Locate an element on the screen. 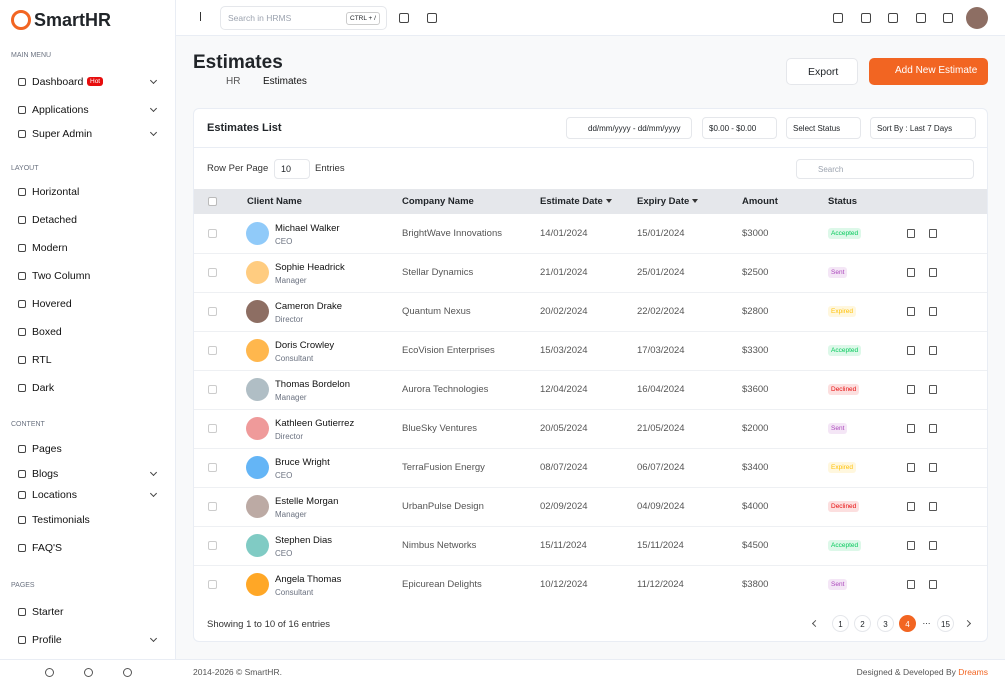  client-name: Michael Walker is located at coordinates (307, 228).